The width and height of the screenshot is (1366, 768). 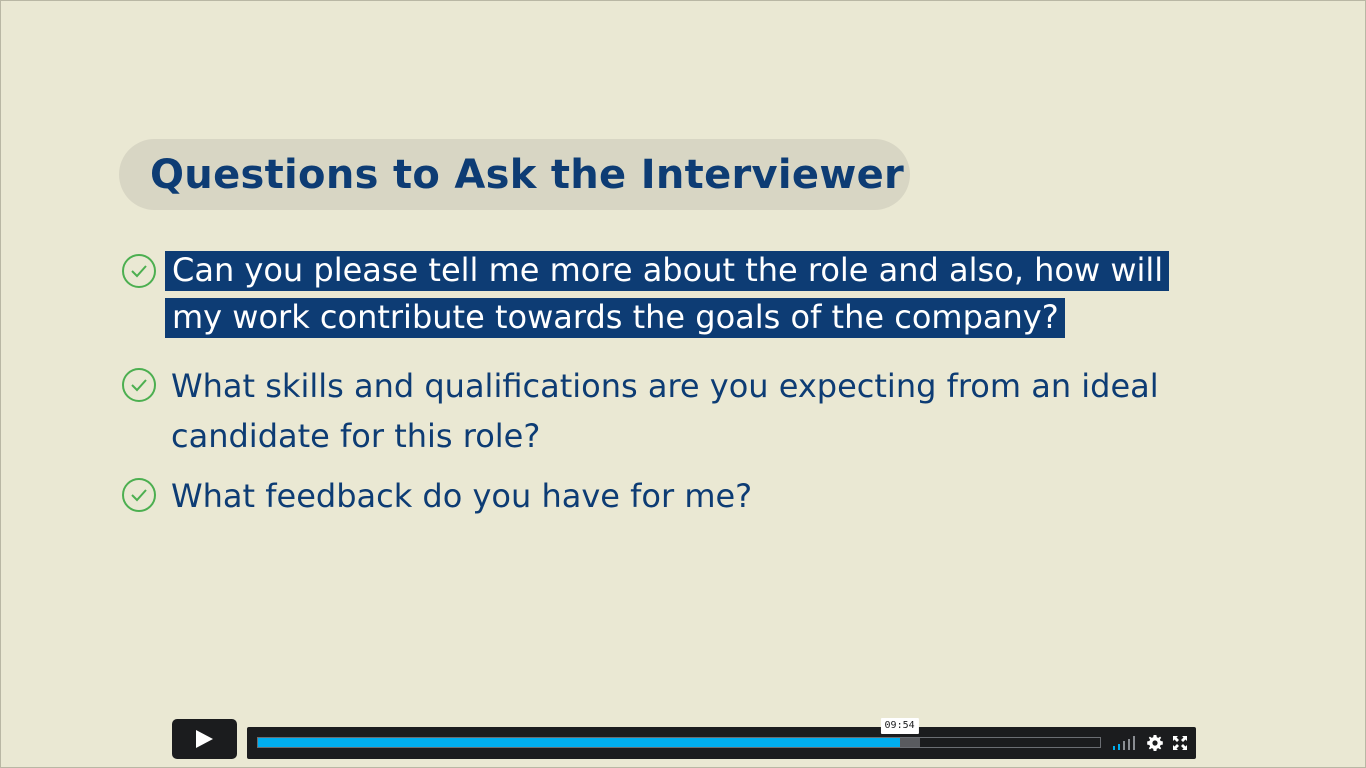 What do you see at coordinates (1180, 743) in the screenshot?
I see `fullscreen-icon` at bounding box center [1180, 743].